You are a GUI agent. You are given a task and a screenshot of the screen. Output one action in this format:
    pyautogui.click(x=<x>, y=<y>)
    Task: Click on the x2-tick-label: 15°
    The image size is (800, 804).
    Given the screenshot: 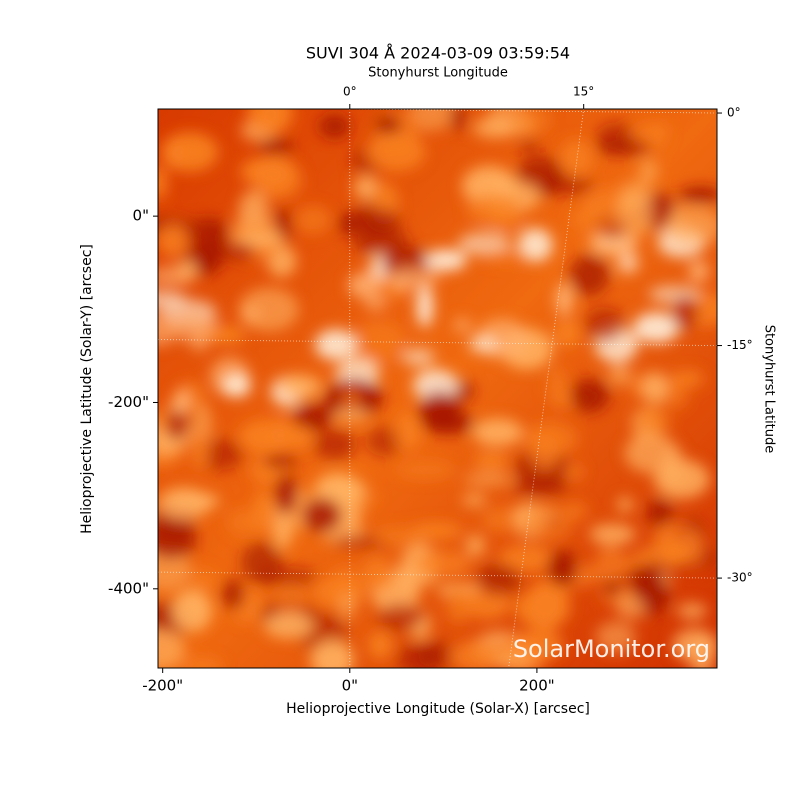 What is the action you would take?
    pyautogui.click(x=583, y=92)
    